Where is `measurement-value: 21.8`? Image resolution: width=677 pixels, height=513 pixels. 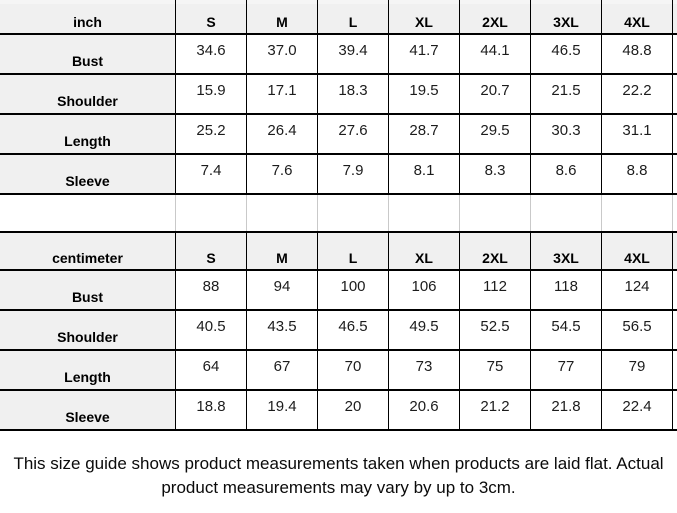 measurement-value: 21.8 is located at coordinates (566, 410).